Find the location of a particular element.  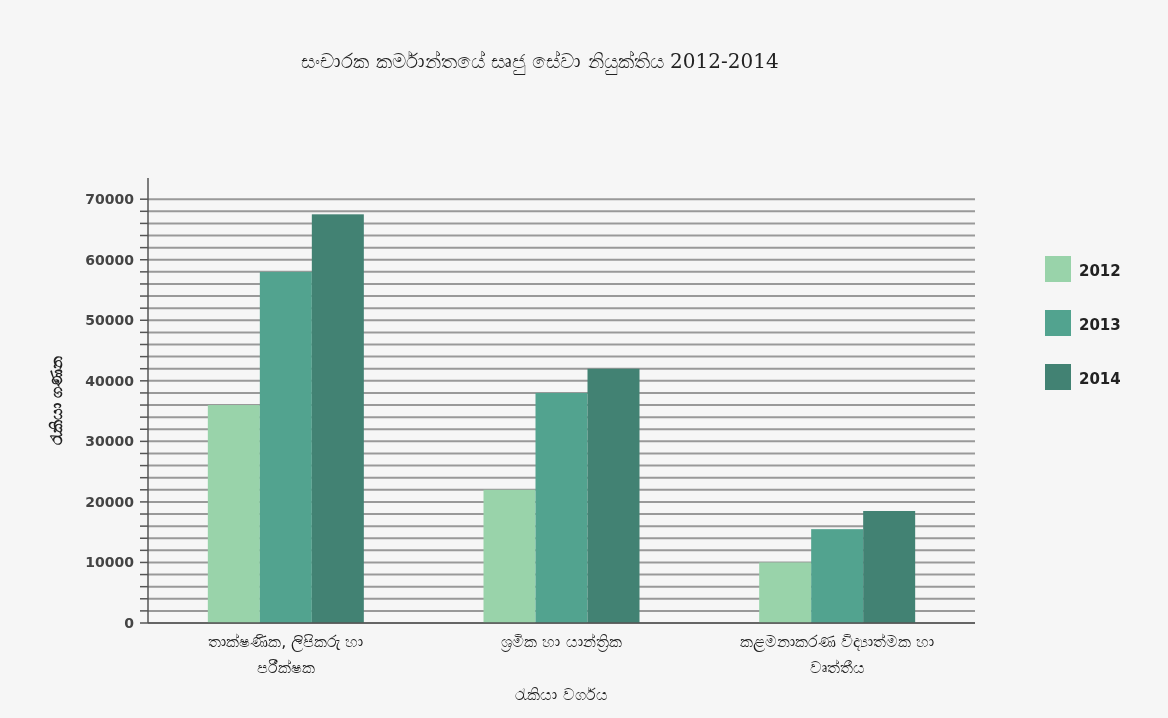

x-tick-label: කළමනාකරණ විද්‍යාත්මක හා වෘත්තීය is located at coordinates (837, 654).